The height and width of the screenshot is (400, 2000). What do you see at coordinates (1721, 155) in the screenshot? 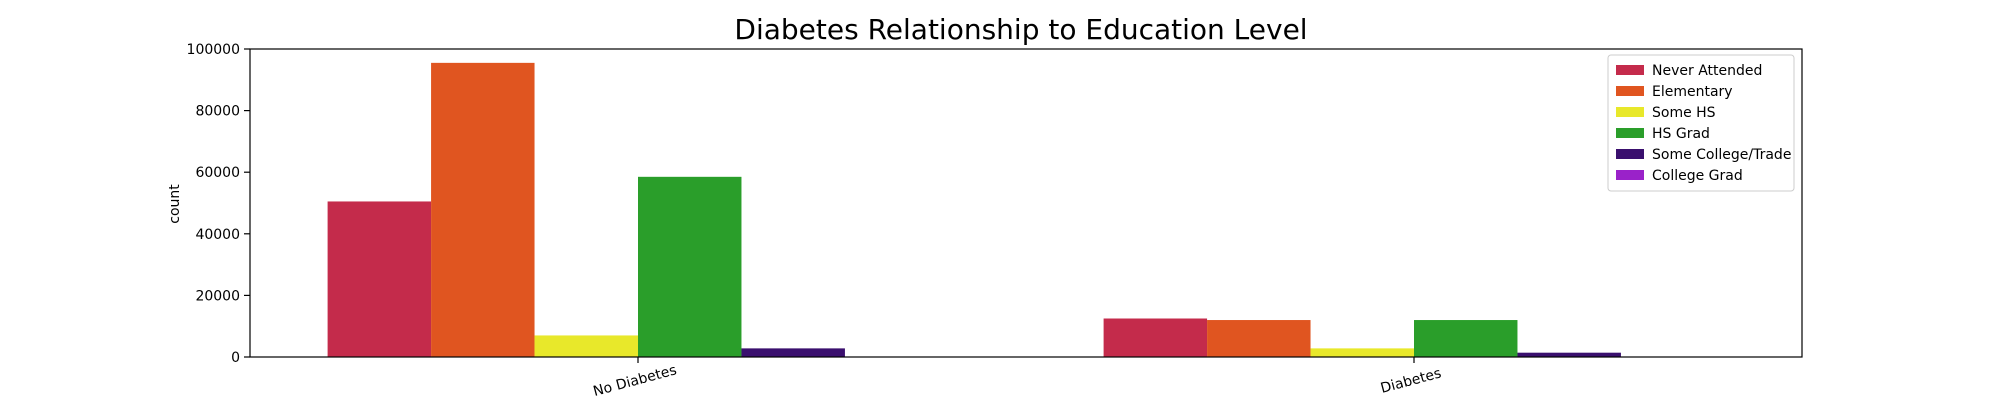
I see `legend-label: Some College/Trade` at bounding box center [1721, 155].